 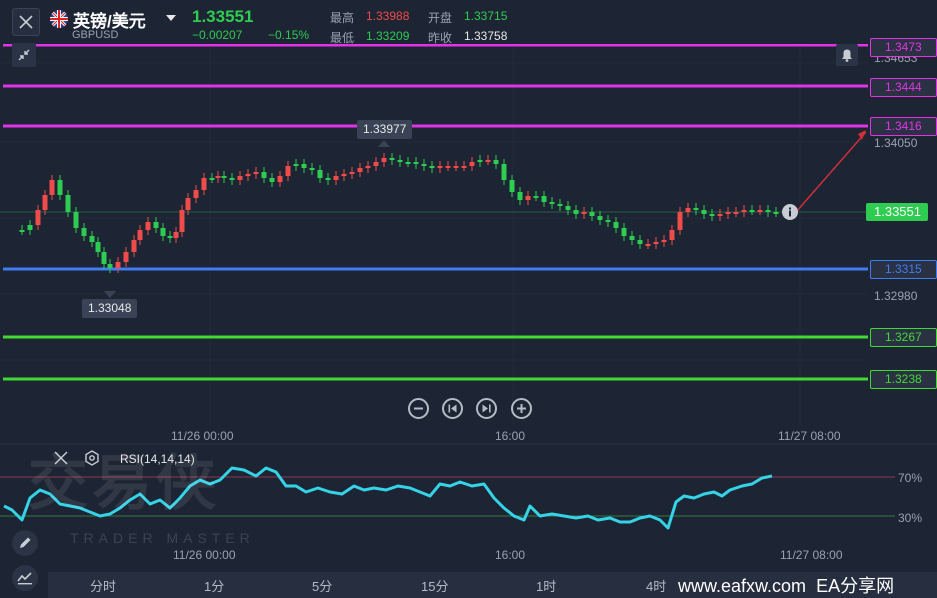 I want to click on line-label-2: 1.3444, so click(x=903, y=87).